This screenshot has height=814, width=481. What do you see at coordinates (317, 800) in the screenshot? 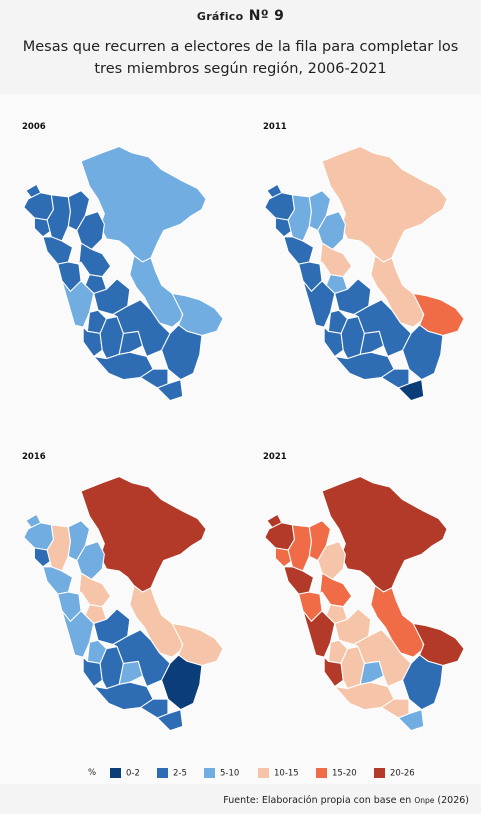
I see `source-prefix: Fuente: Elaboración propia con base en` at bounding box center [317, 800].